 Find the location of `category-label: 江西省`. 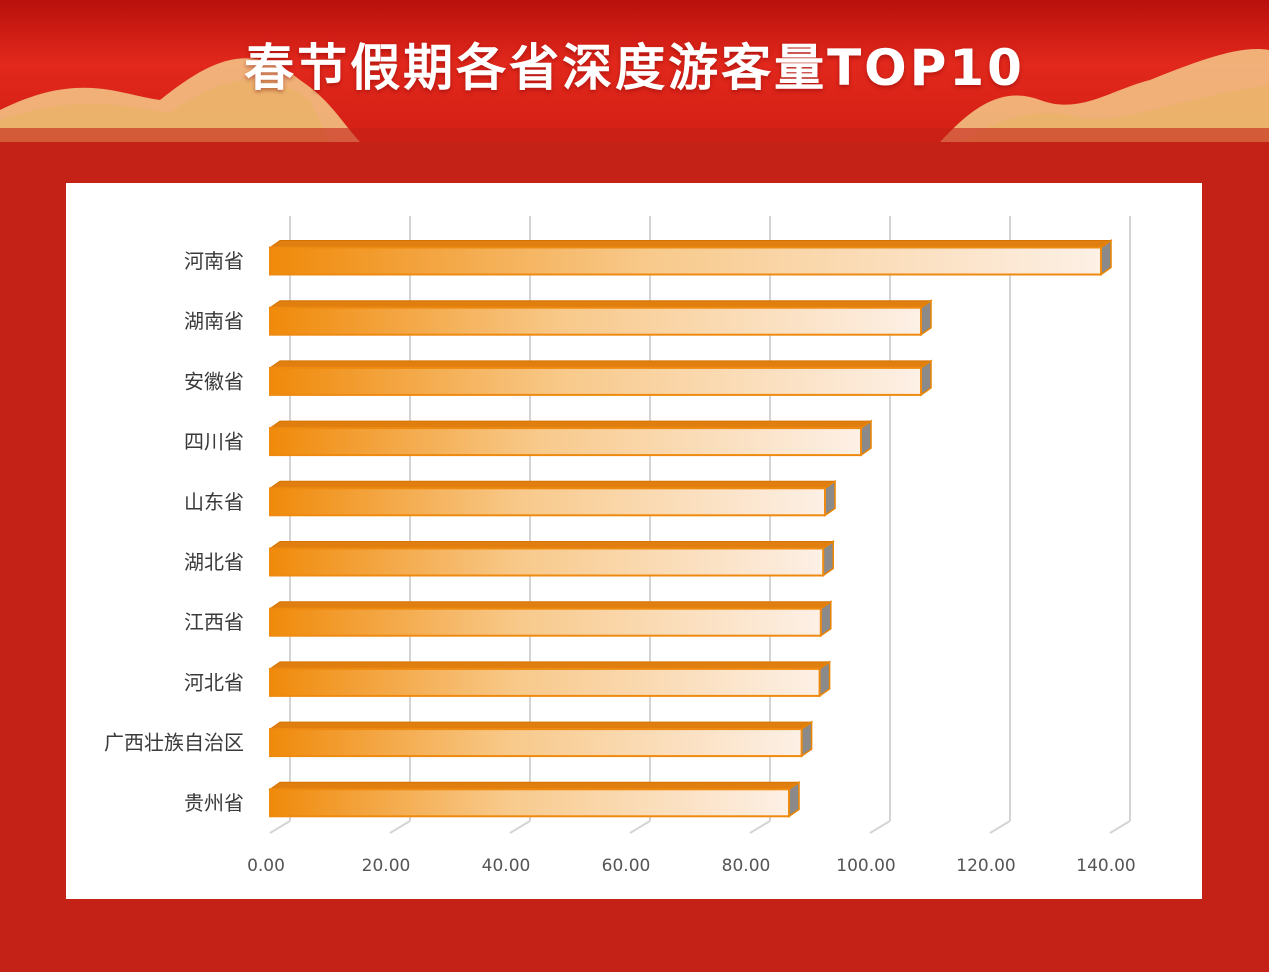

category-label: 江西省 is located at coordinates (214, 622).